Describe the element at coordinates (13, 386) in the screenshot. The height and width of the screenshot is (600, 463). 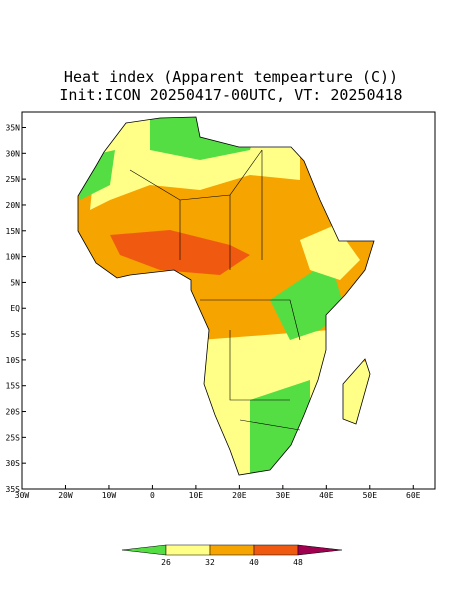
I see `y-tick-label: 15S` at that location.